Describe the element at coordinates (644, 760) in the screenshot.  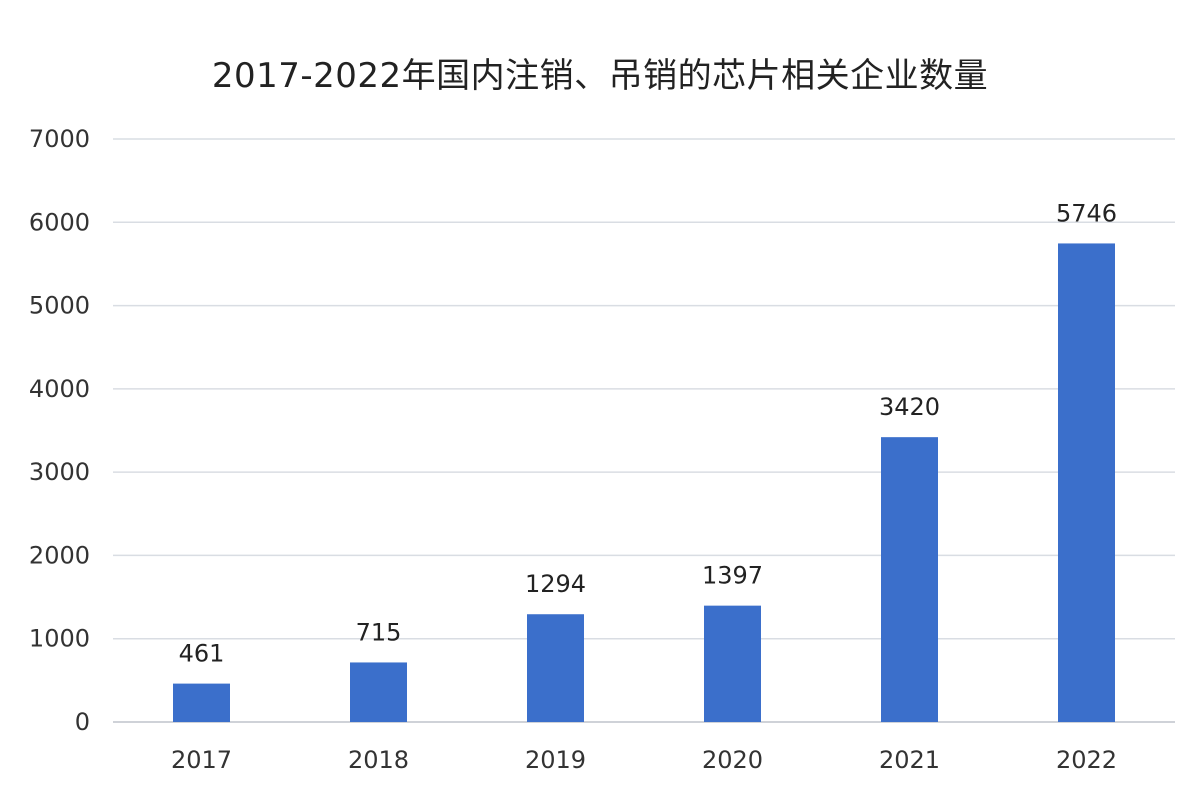
I see `x-axis-ticks: 2017 2018 2019 2020 2021 2022` at that location.